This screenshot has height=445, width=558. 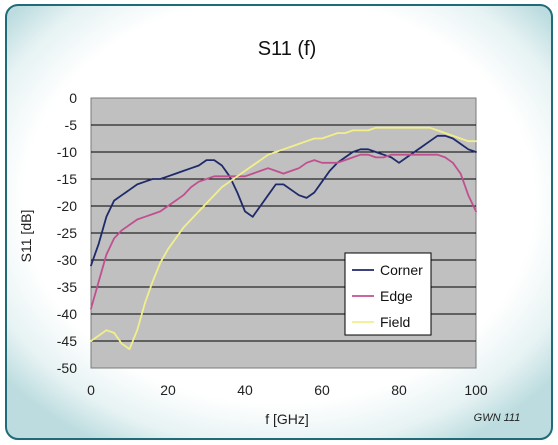 I want to click on x-tick-label: 40, so click(x=245, y=390).